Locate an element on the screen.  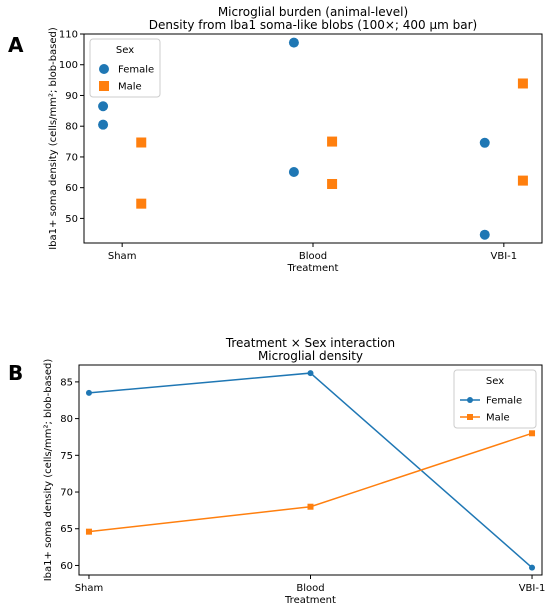
panel-a-letter: A is located at coordinates (16, 45).